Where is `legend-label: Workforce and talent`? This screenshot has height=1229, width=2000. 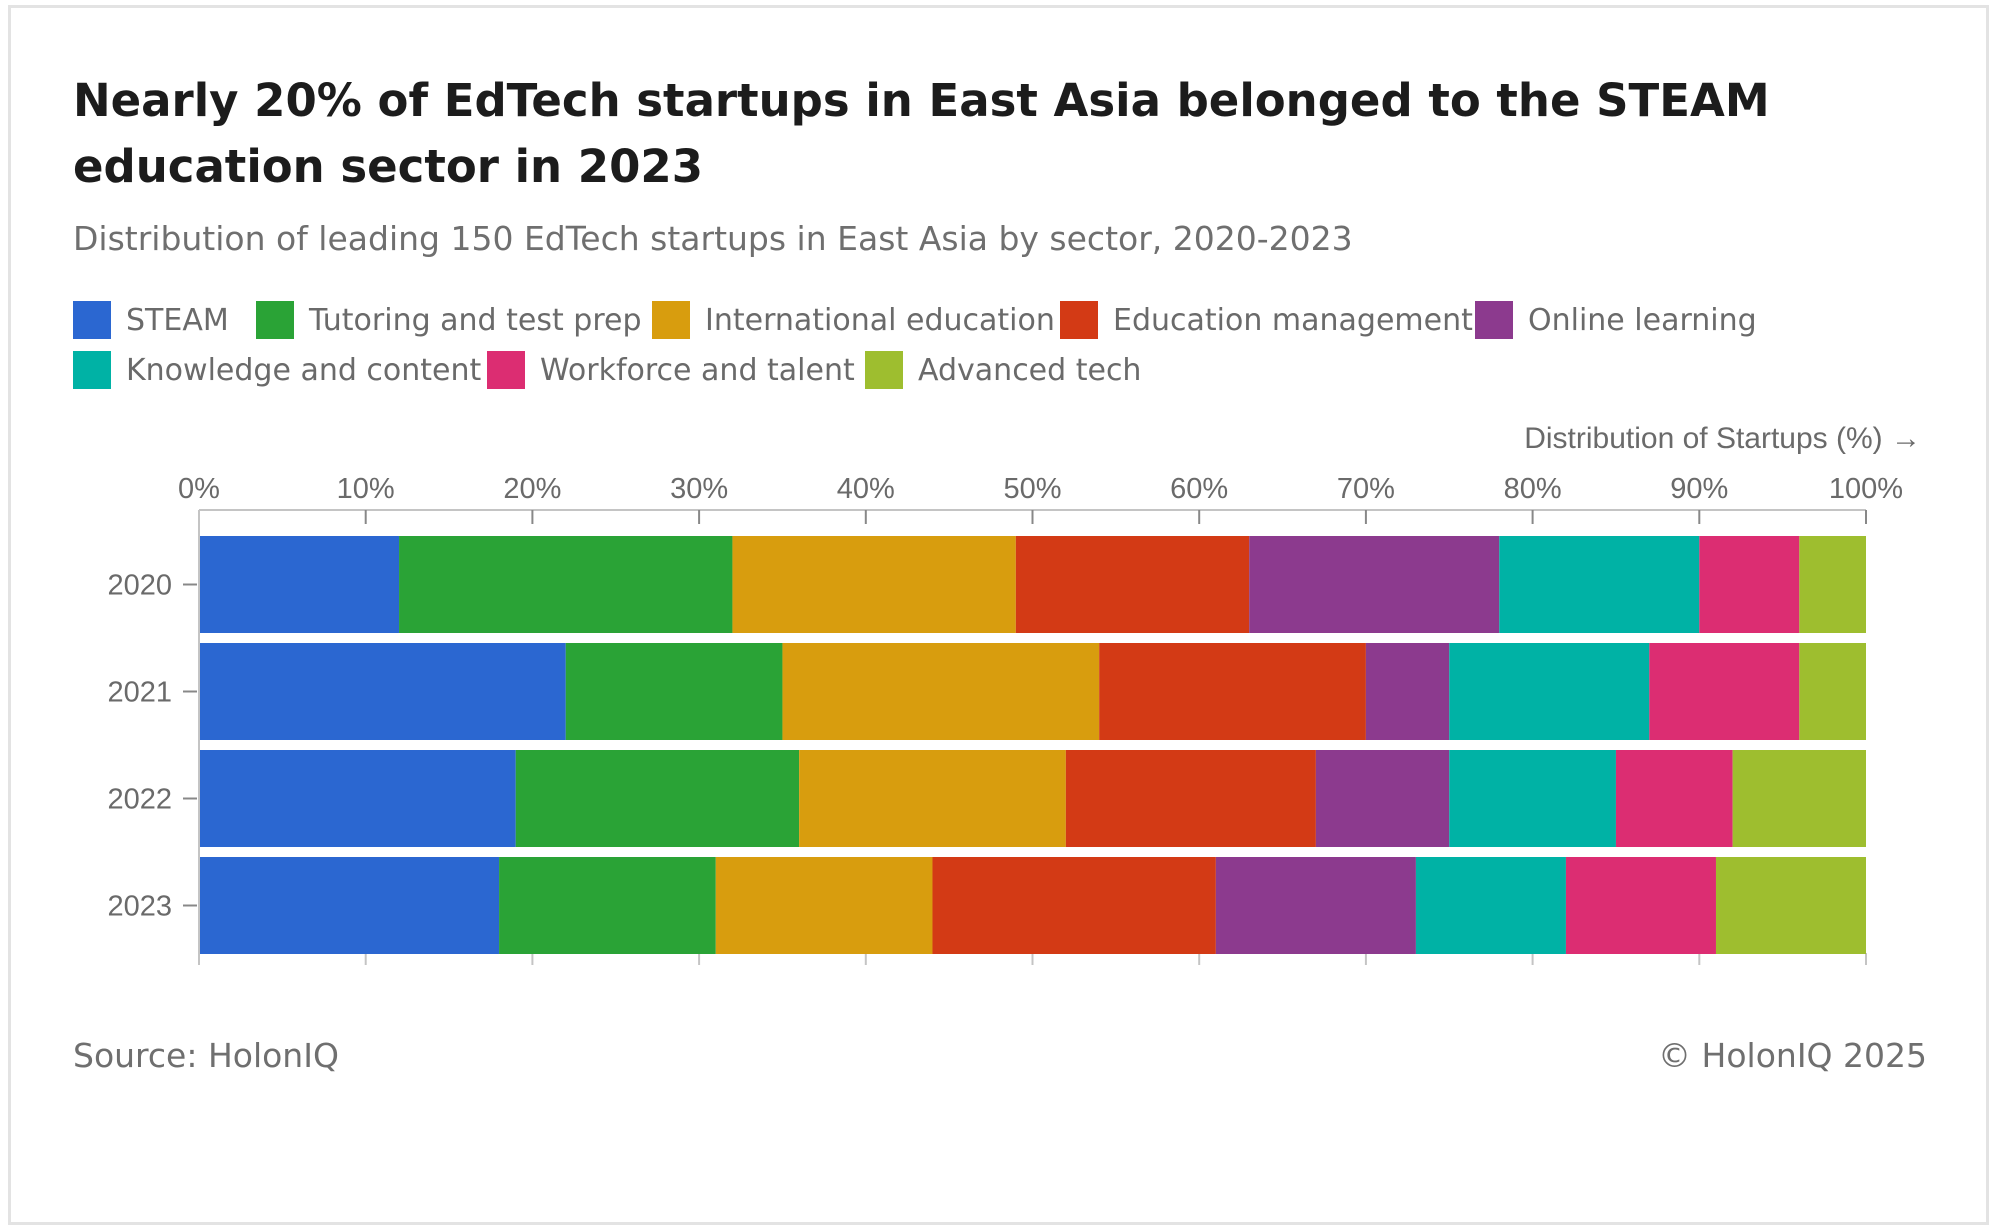 legend-label: Workforce and talent is located at coordinates (697, 370).